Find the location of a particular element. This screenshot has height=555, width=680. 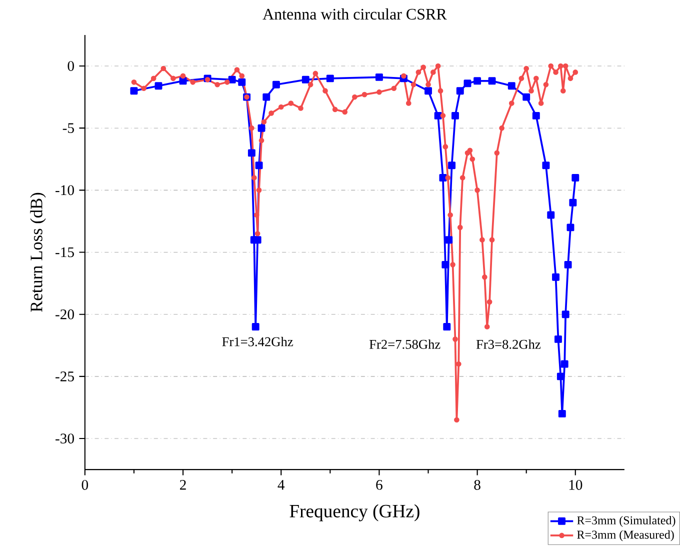

y-tick-label: -10 is located at coordinates (65, 190).